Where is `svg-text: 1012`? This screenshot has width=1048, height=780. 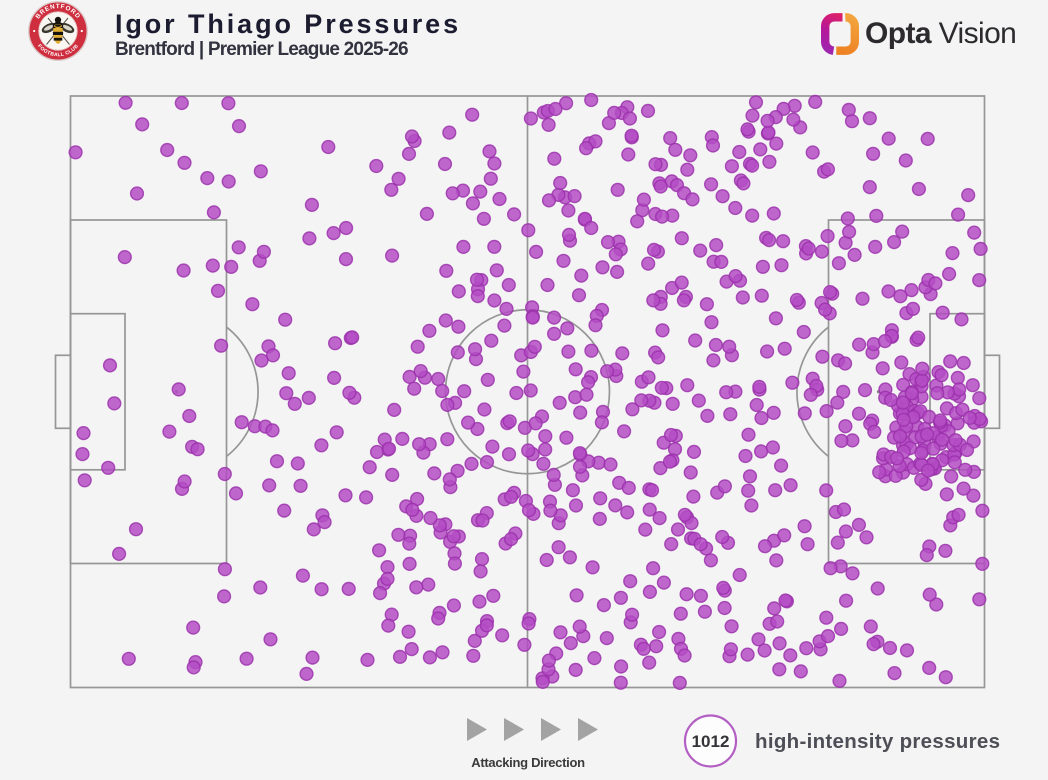 svg-text: 1012 is located at coordinates (711, 741).